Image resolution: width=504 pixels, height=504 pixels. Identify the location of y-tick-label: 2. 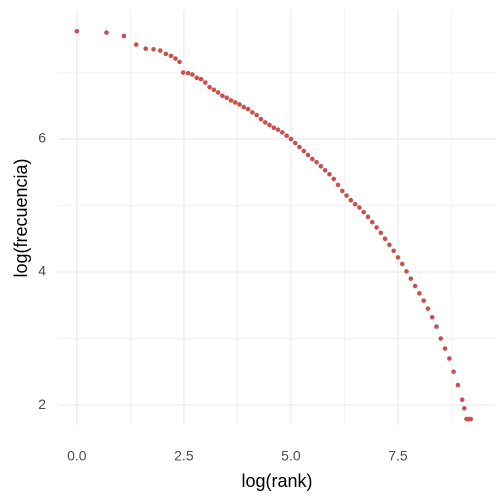
(42, 404).